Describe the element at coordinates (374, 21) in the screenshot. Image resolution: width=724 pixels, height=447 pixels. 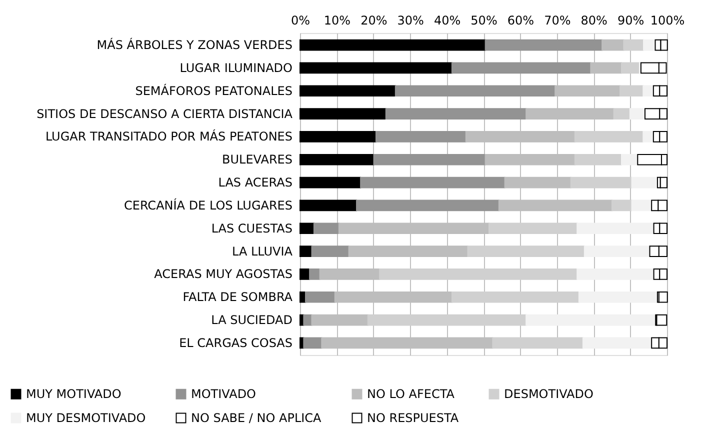
I see `x-tick-label: 20%` at that location.